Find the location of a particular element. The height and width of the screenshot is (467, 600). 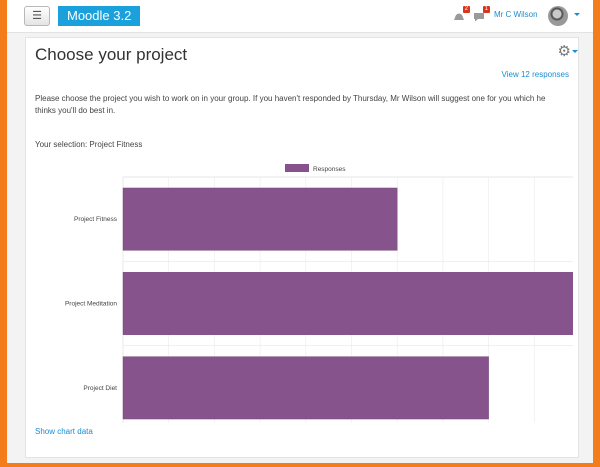

messages-badge: 1 is located at coordinates (486, 9).